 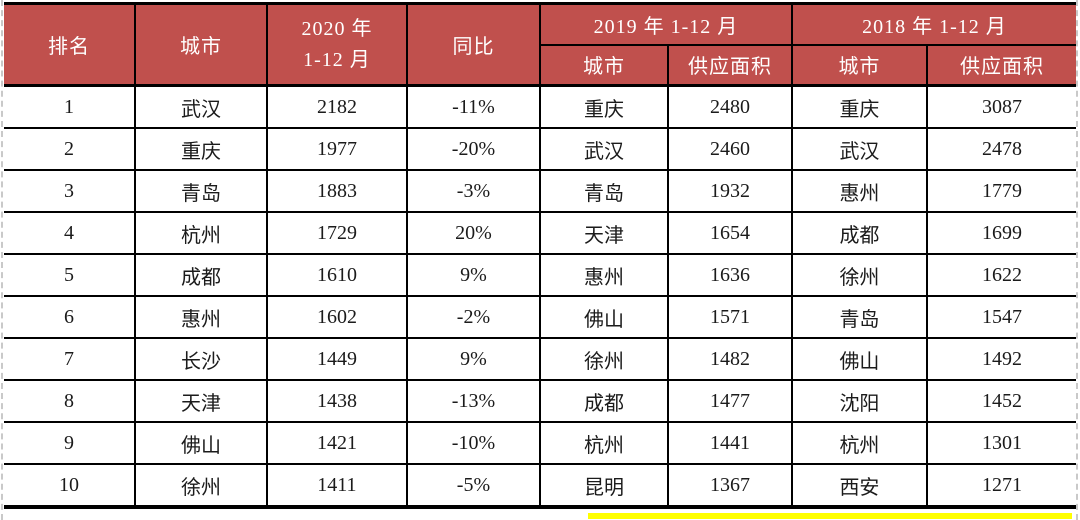 What do you see at coordinates (729, 359) in the screenshot?
I see `supply-2019-cell: 1482` at bounding box center [729, 359].